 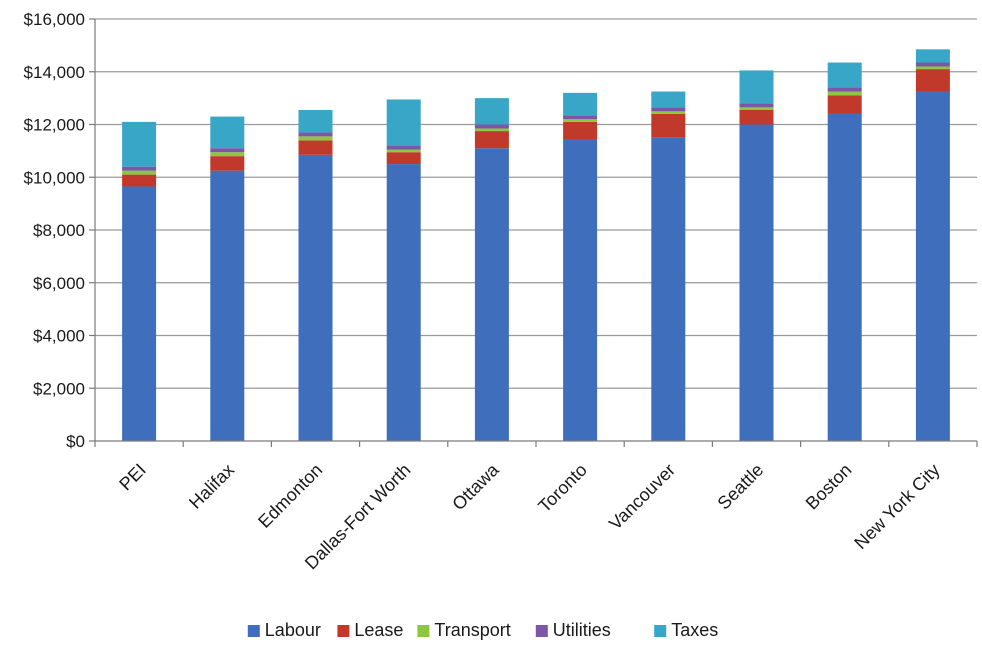 I want to click on x-category-label: Halifax, so click(x=211, y=486).